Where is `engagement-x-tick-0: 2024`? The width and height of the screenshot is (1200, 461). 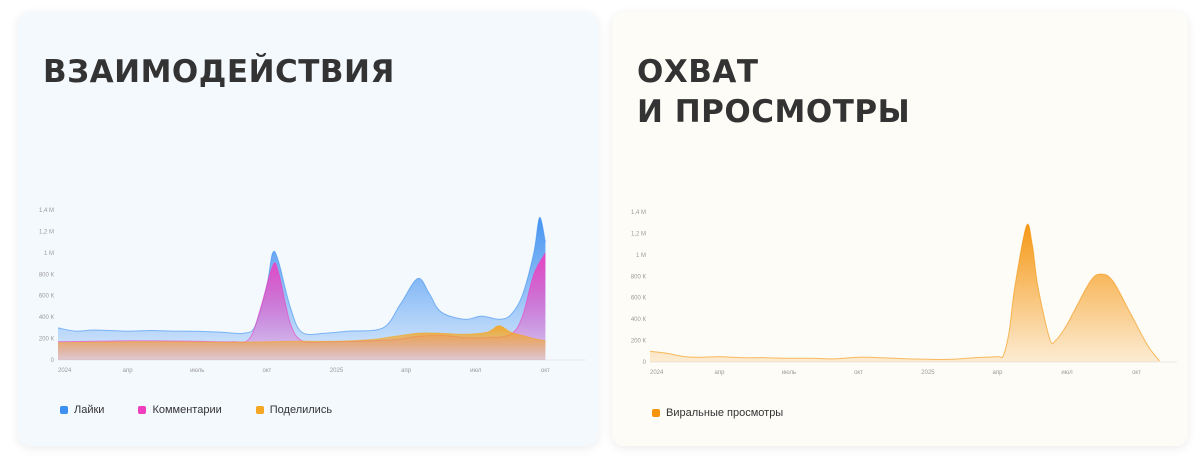 engagement-x-tick-0: 2024 is located at coordinates (65, 371).